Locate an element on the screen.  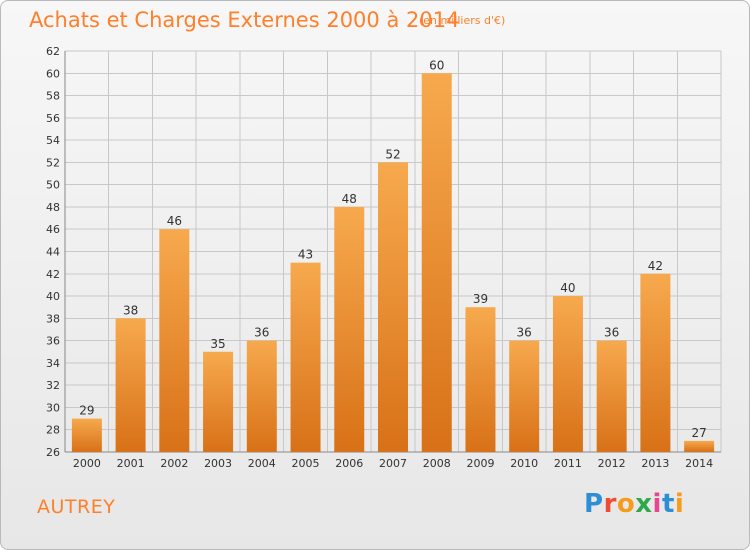
x-tick-label: 2000 is located at coordinates (87, 463).